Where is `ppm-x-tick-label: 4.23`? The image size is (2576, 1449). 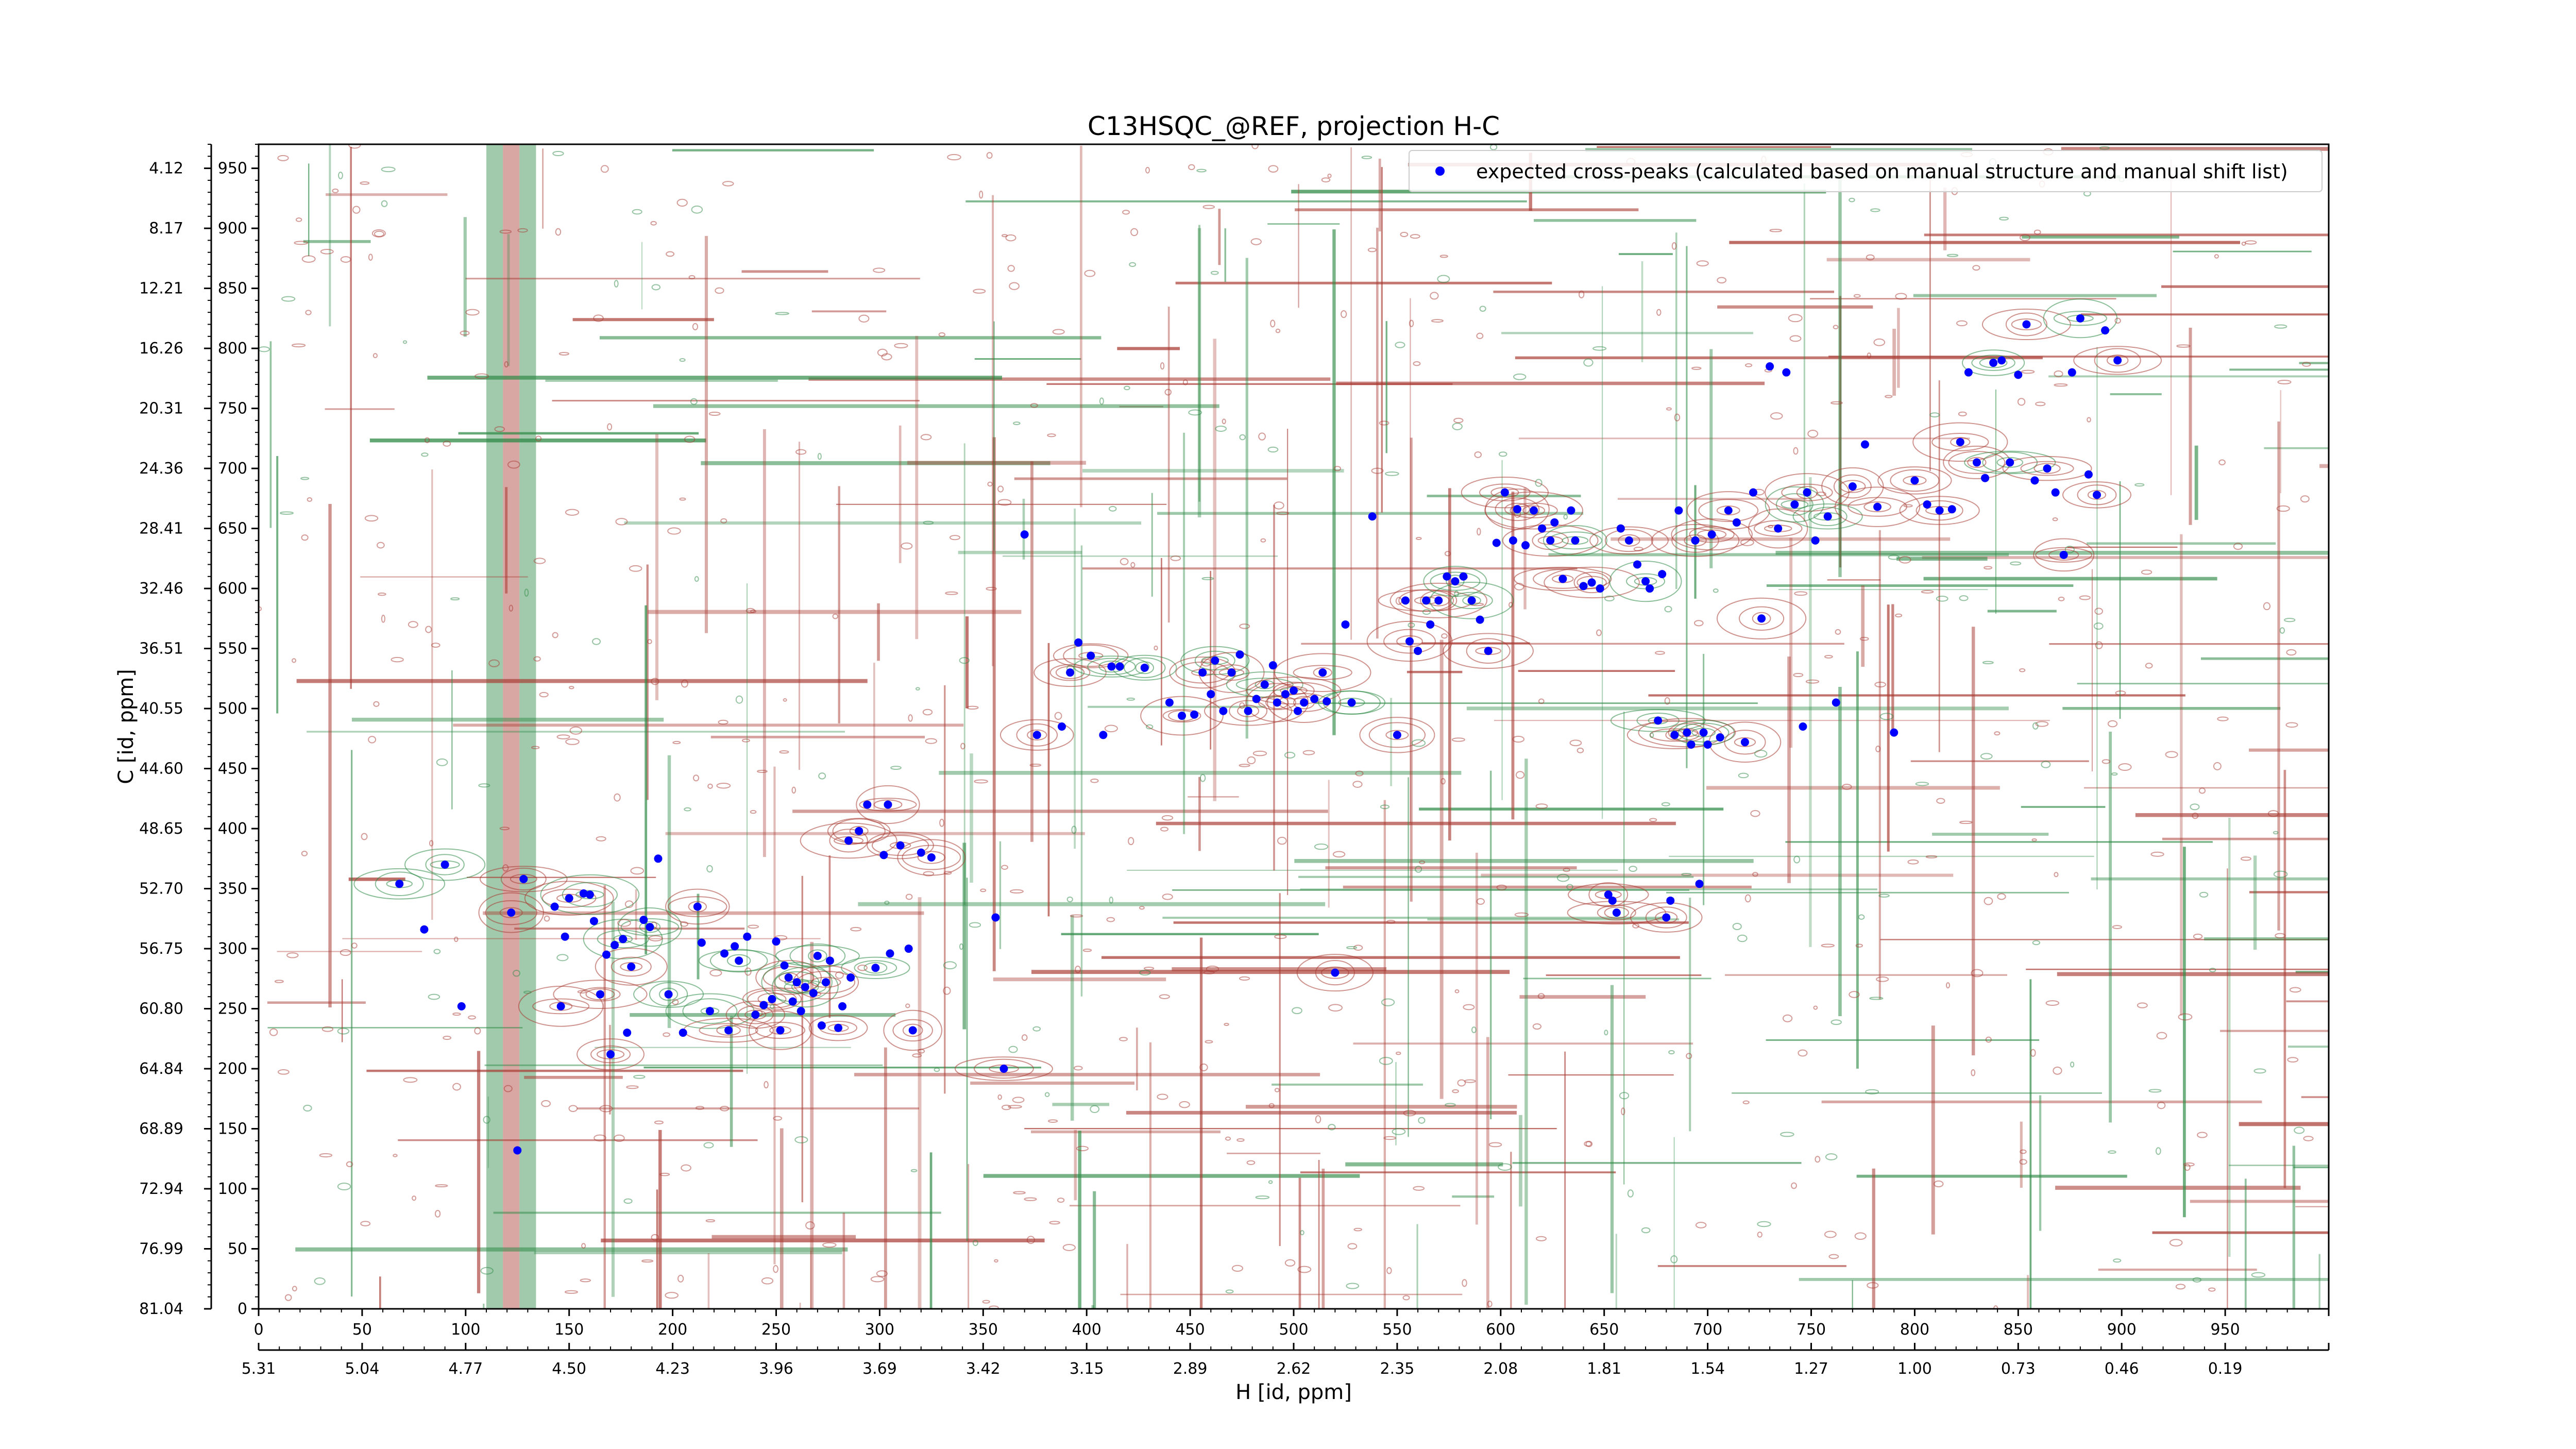
ppm-x-tick-label: 4.23 is located at coordinates (672, 1369).